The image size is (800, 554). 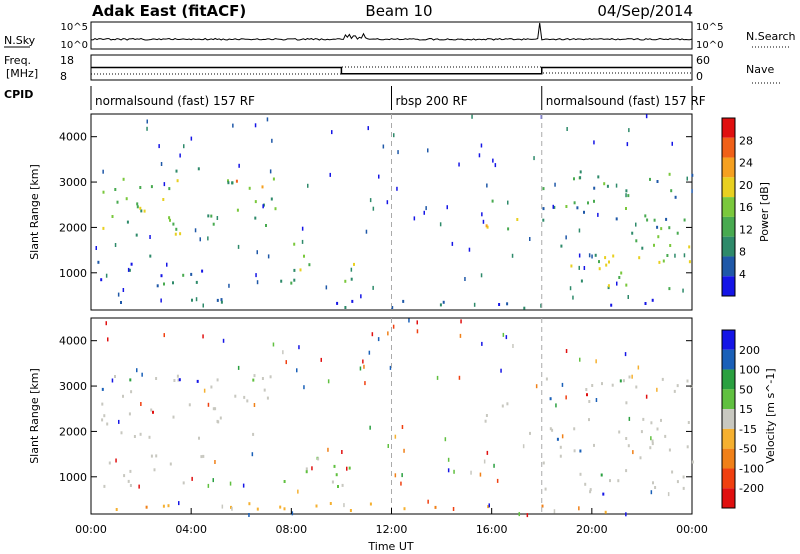 What do you see at coordinates (34, 416) in the screenshot?
I see `velocity-ylabel: Slant Range [km]` at bounding box center [34, 416].